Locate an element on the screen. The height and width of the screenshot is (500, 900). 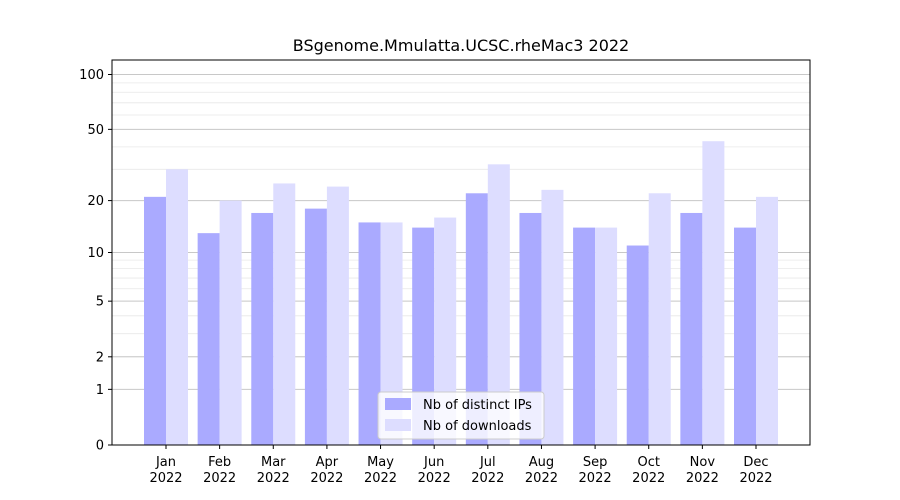
bar-downloads-may is located at coordinates (391, 333).